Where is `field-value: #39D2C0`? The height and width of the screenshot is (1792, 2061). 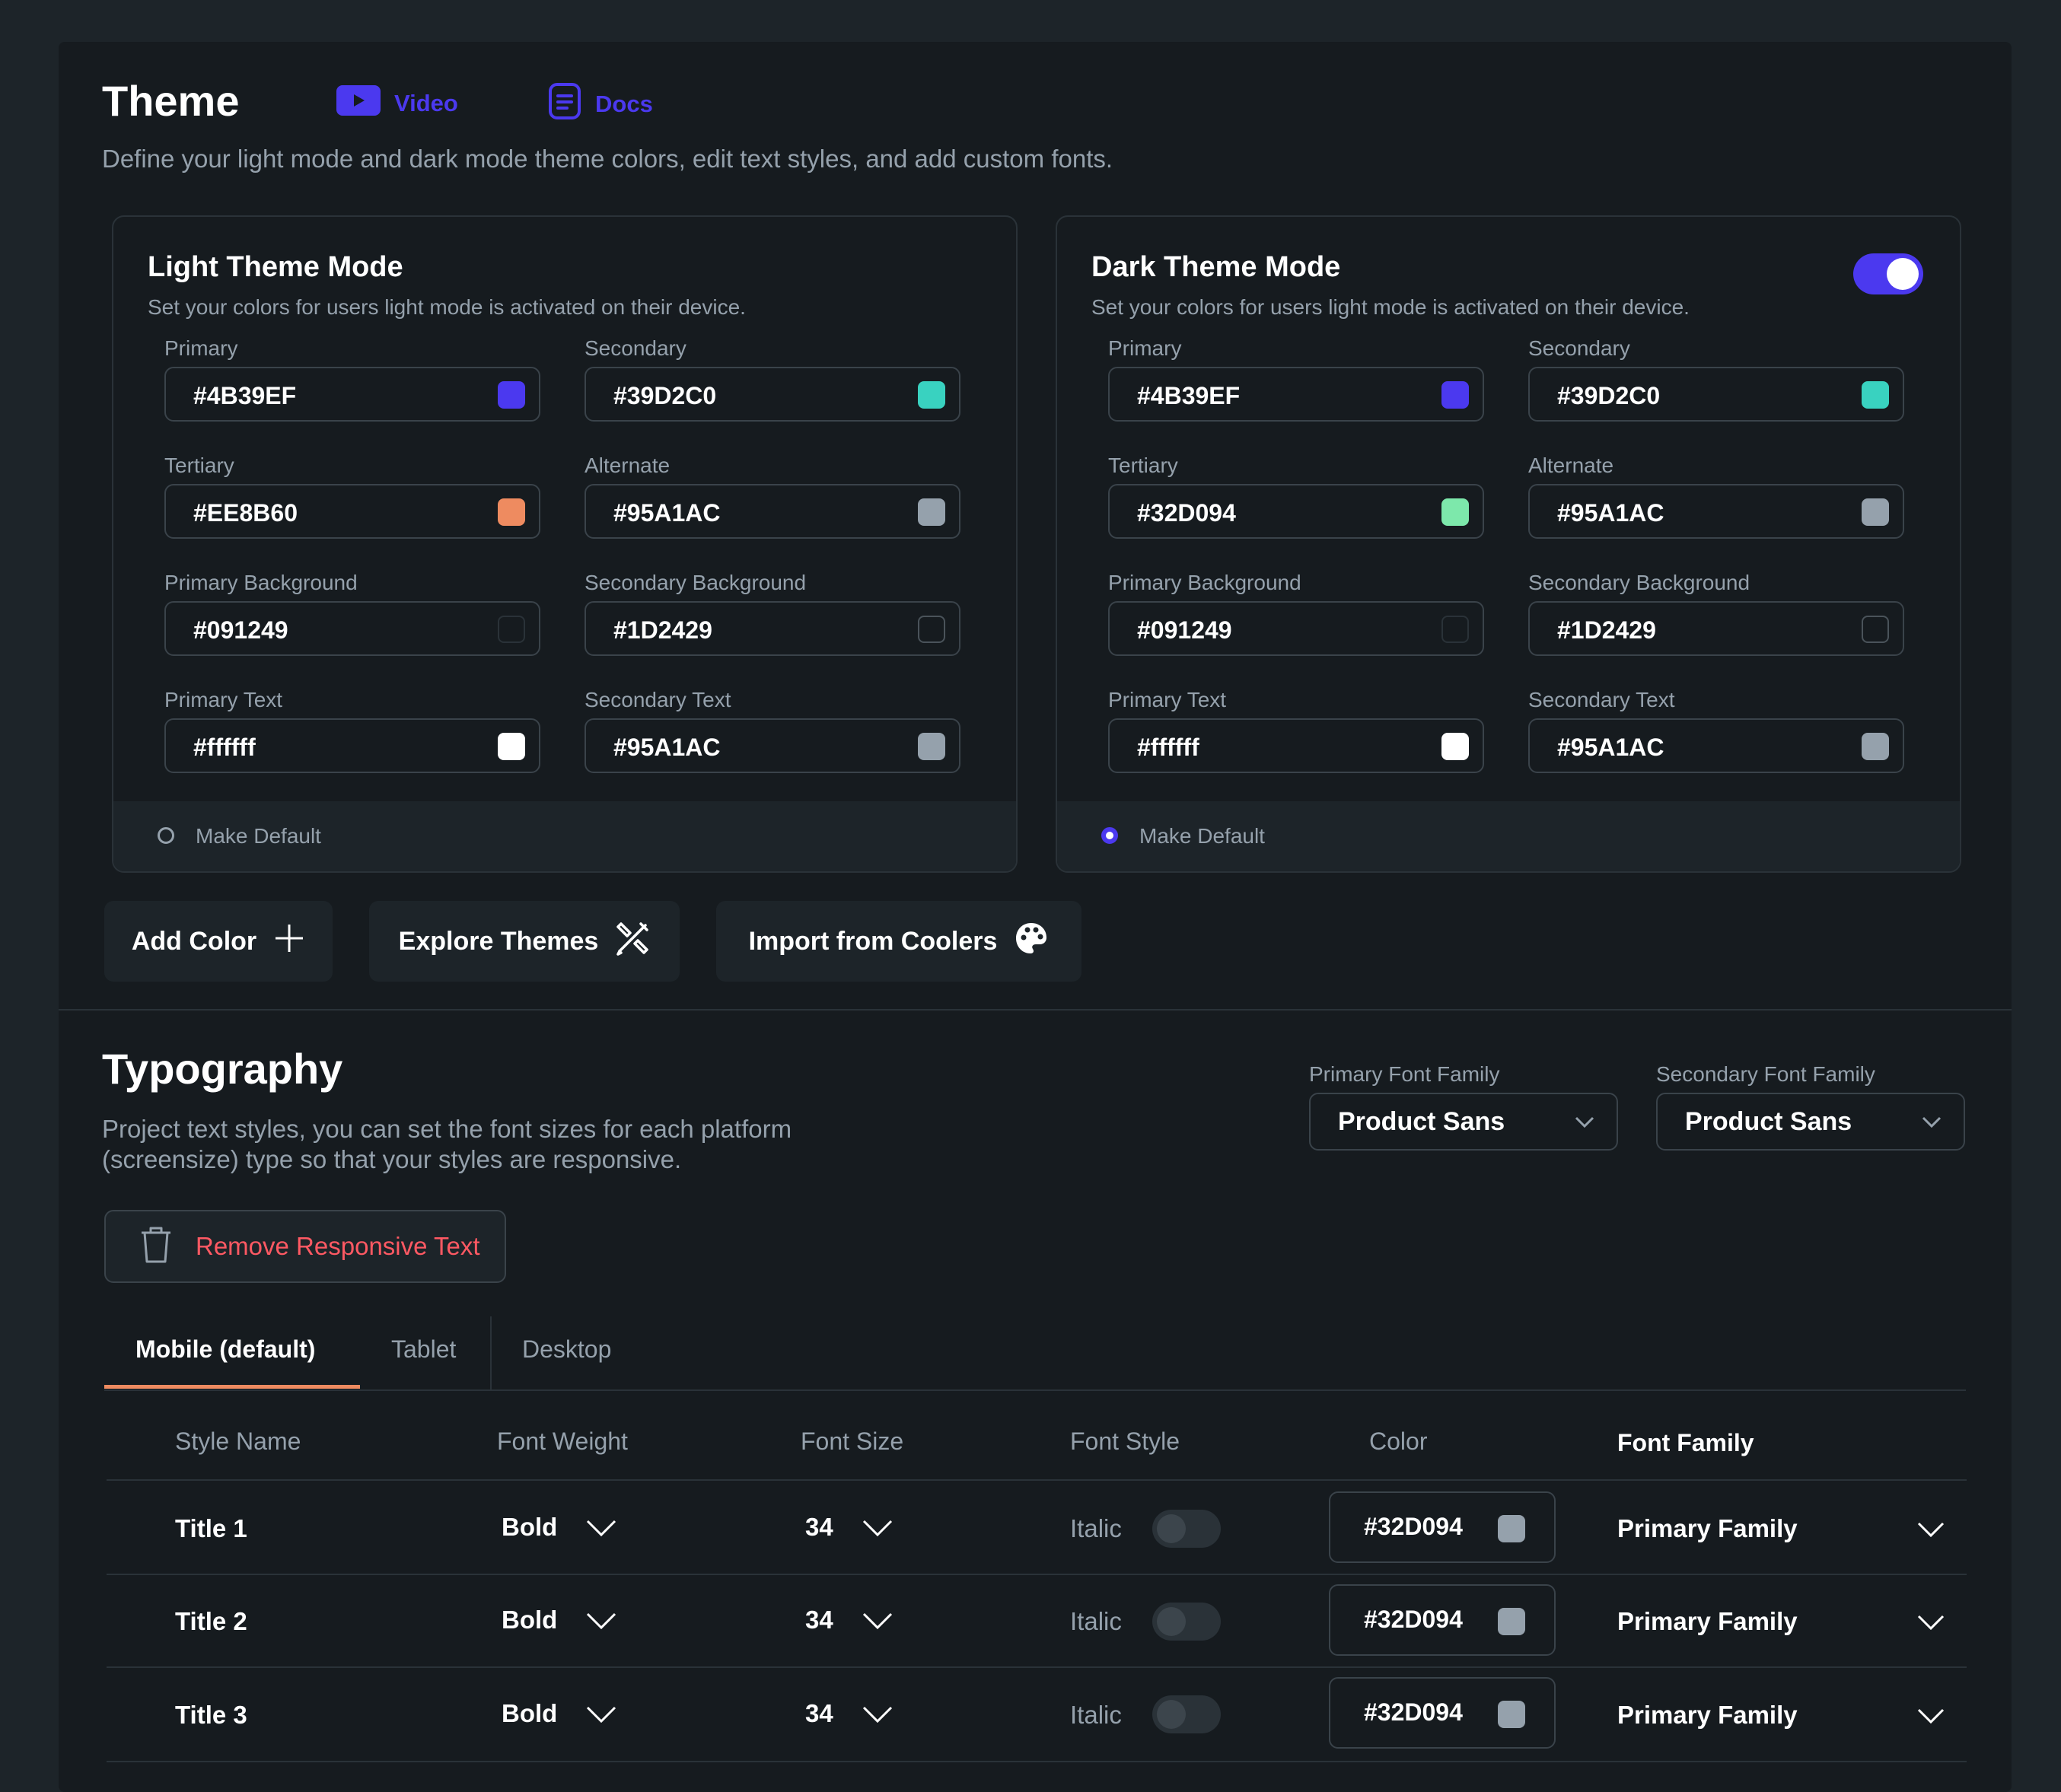
field-value: #39D2C0 is located at coordinates (1609, 395).